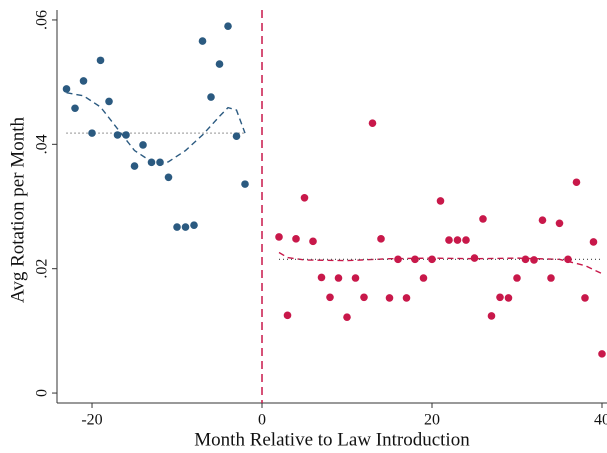  I want to click on y-axis-label: Avg Rotation per Month, so click(17, 210).